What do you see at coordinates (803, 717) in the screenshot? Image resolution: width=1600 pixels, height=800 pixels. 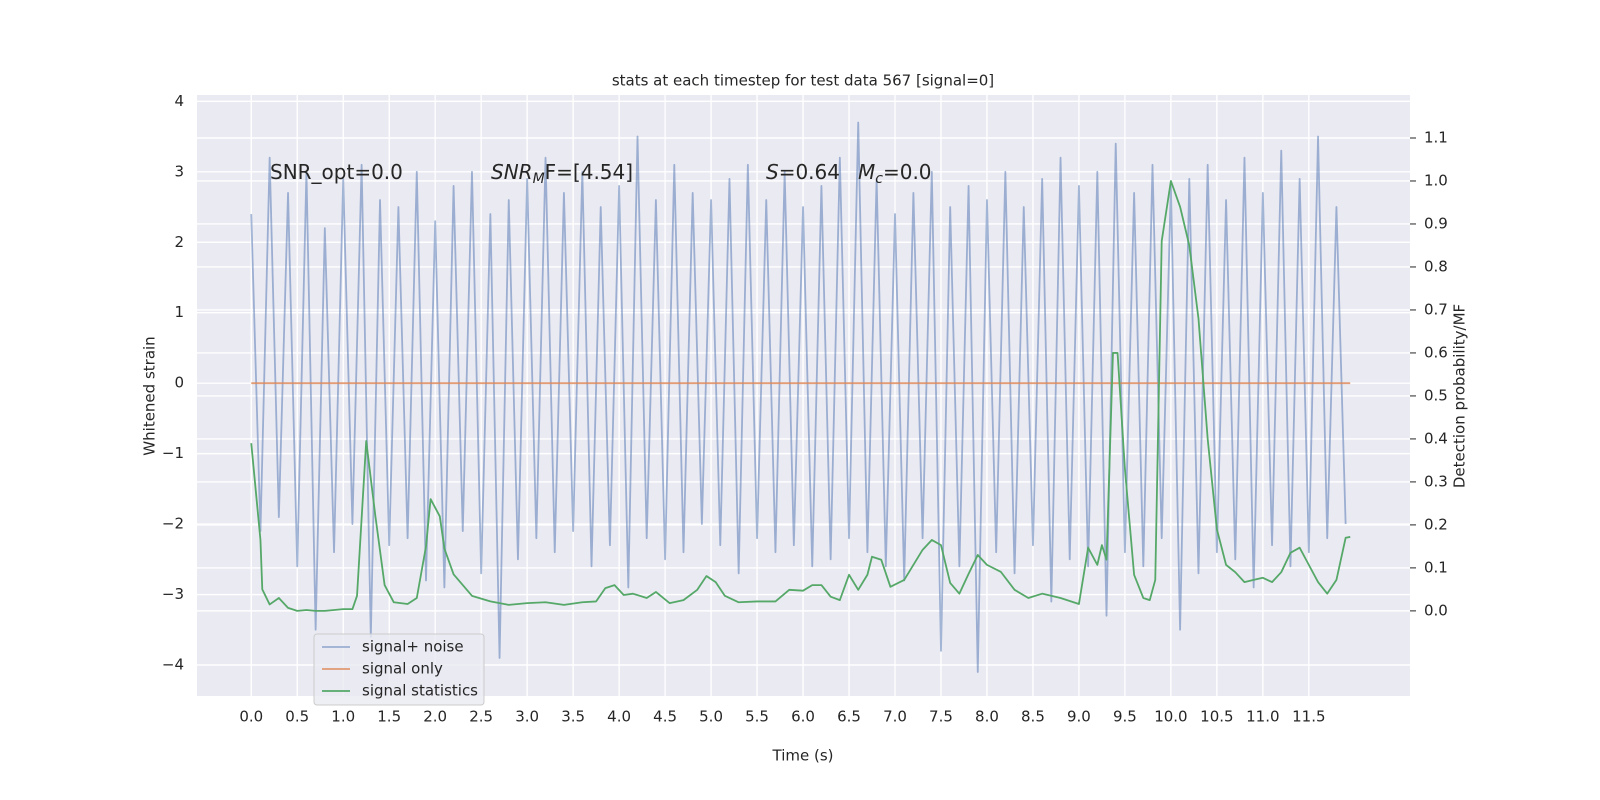 I see `x-tick-label: 6.0` at bounding box center [803, 717].